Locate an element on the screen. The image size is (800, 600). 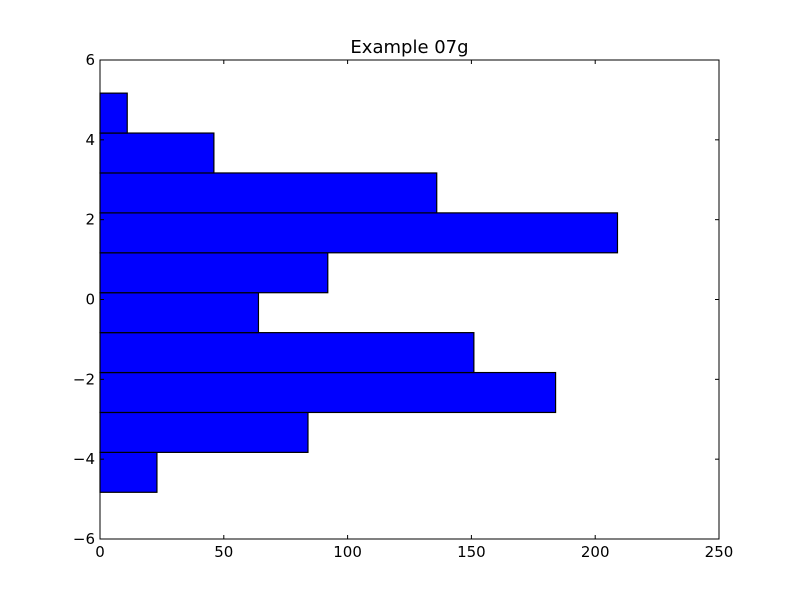
y-tick-label: 2 is located at coordinates (90, 220).